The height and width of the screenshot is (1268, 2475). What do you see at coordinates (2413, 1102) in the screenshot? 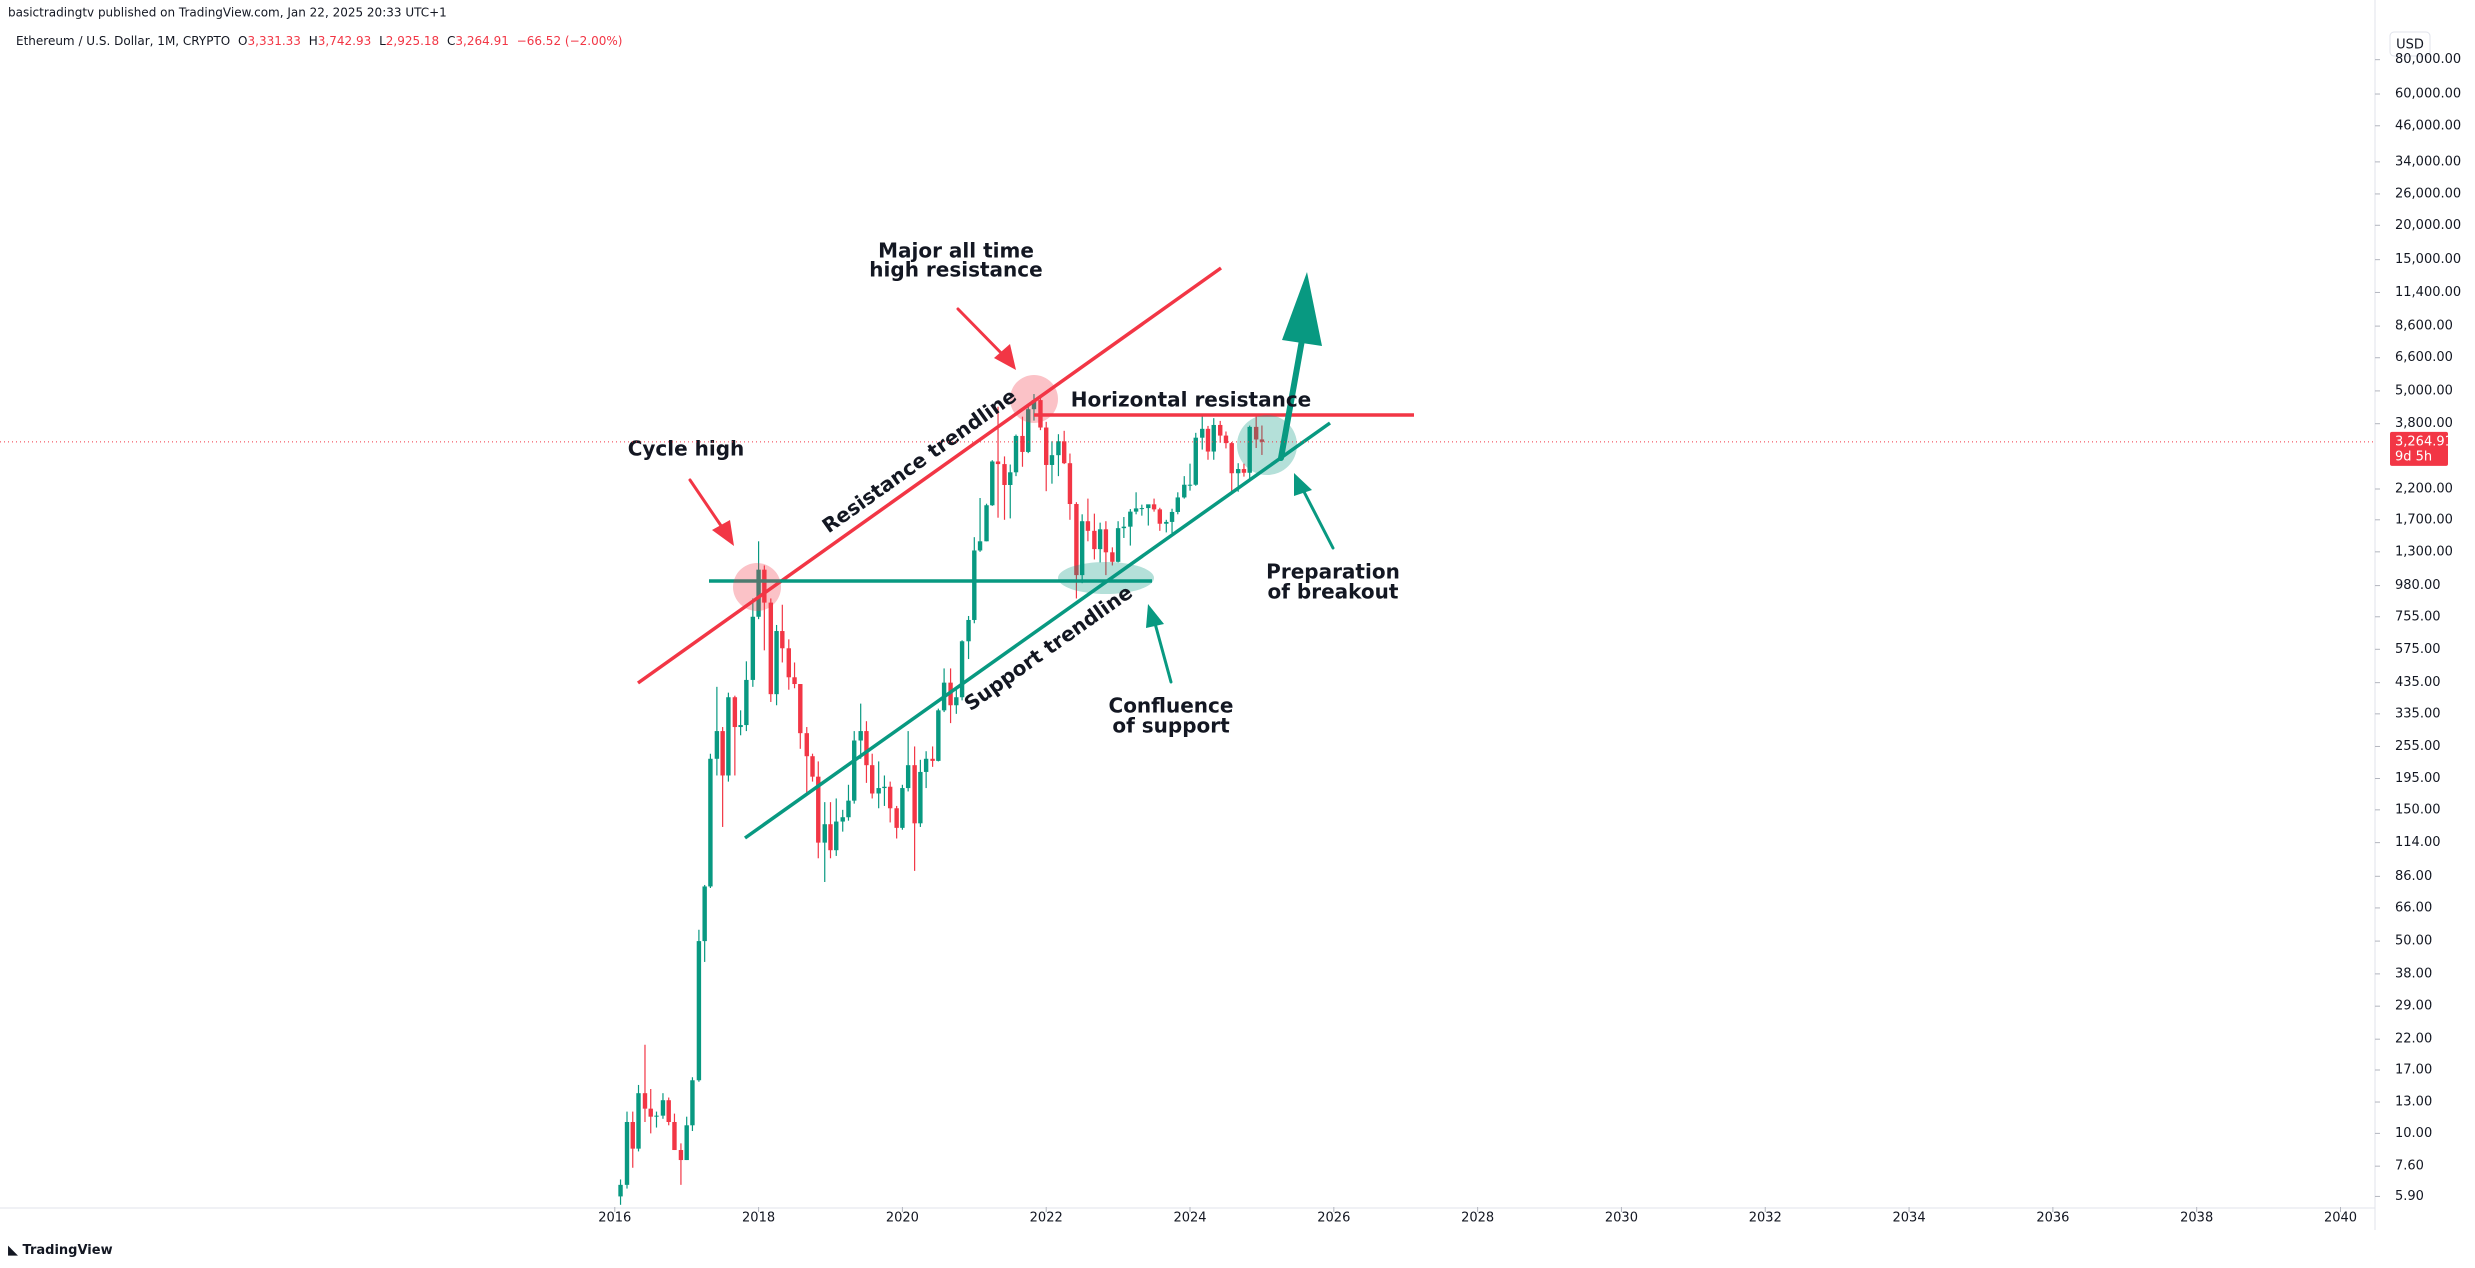
I see `y-tick-label: 13.00` at bounding box center [2413, 1102].